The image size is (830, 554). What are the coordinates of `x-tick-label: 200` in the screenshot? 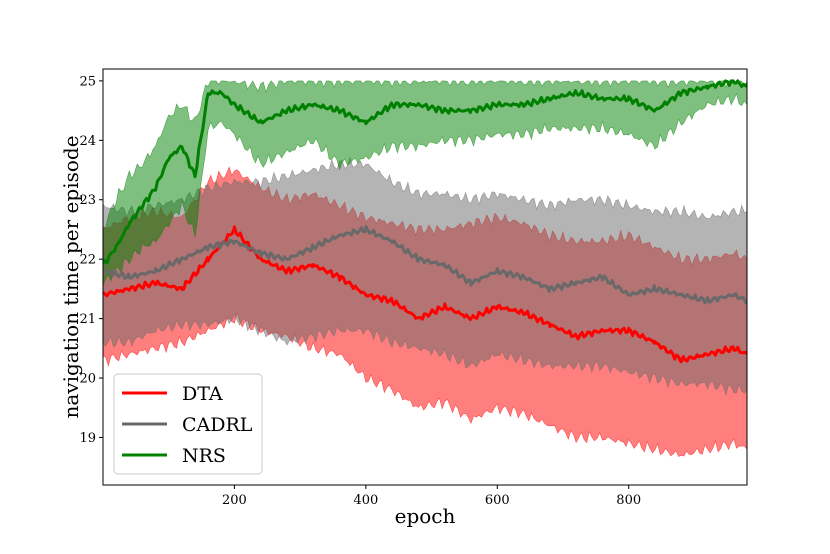 It's located at (234, 500).